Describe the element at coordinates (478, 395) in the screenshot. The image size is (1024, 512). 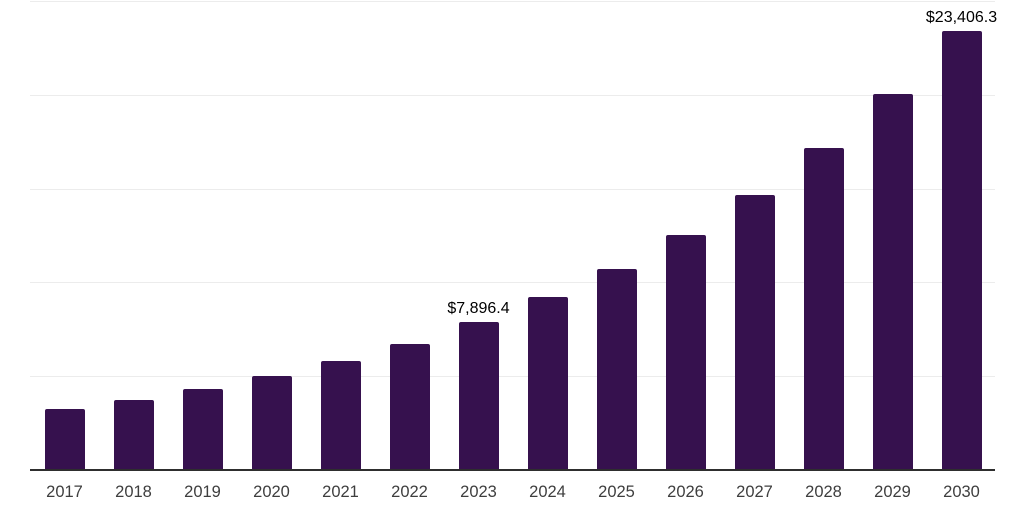
I see `bar-2023` at that location.